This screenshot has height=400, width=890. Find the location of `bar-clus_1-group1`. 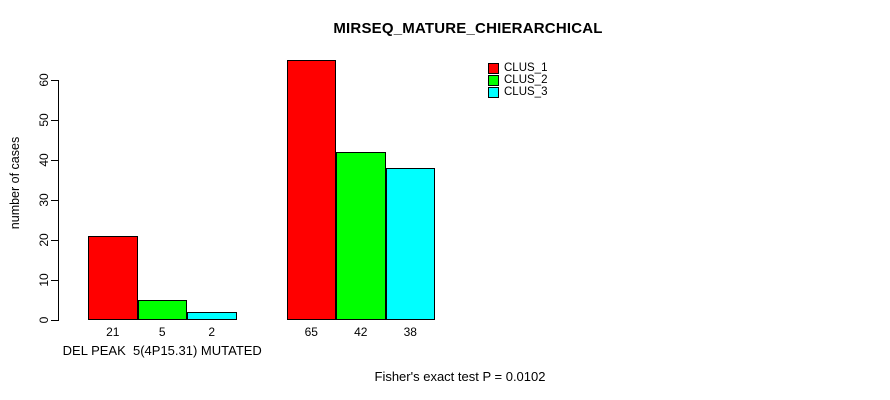

bar-clus_1-group1 is located at coordinates (113, 278).